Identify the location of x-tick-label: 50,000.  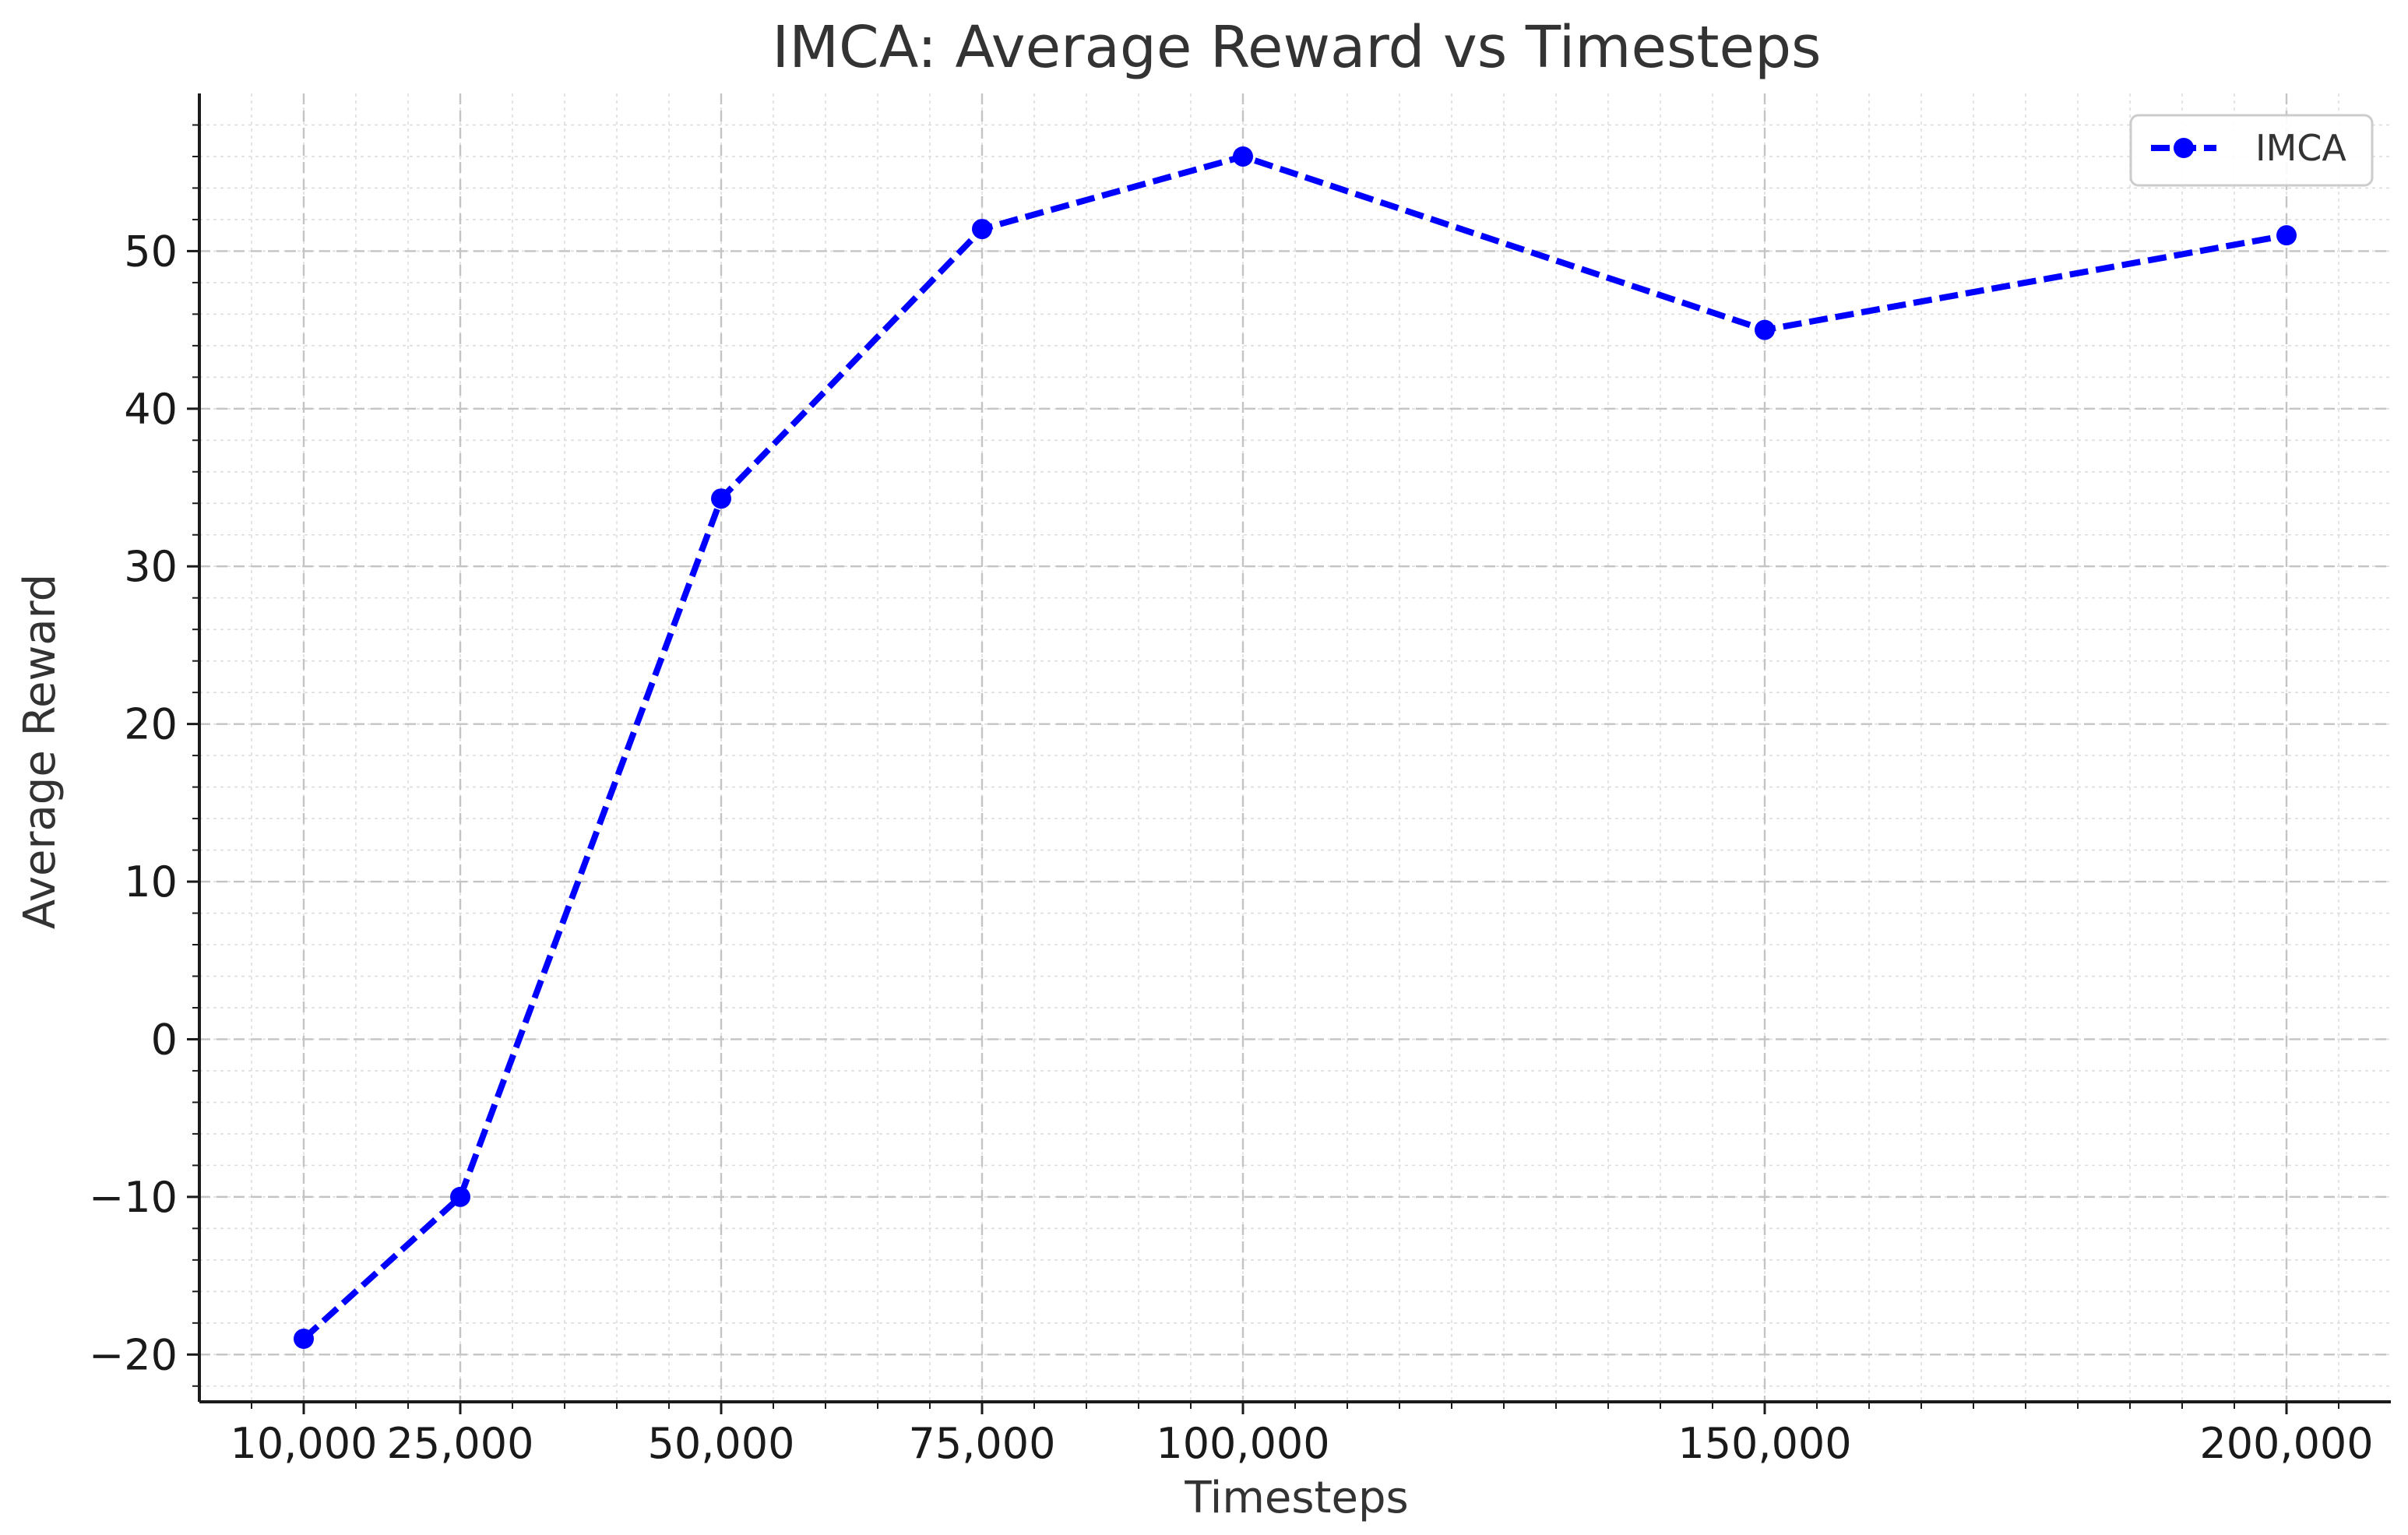
(722, 1443).